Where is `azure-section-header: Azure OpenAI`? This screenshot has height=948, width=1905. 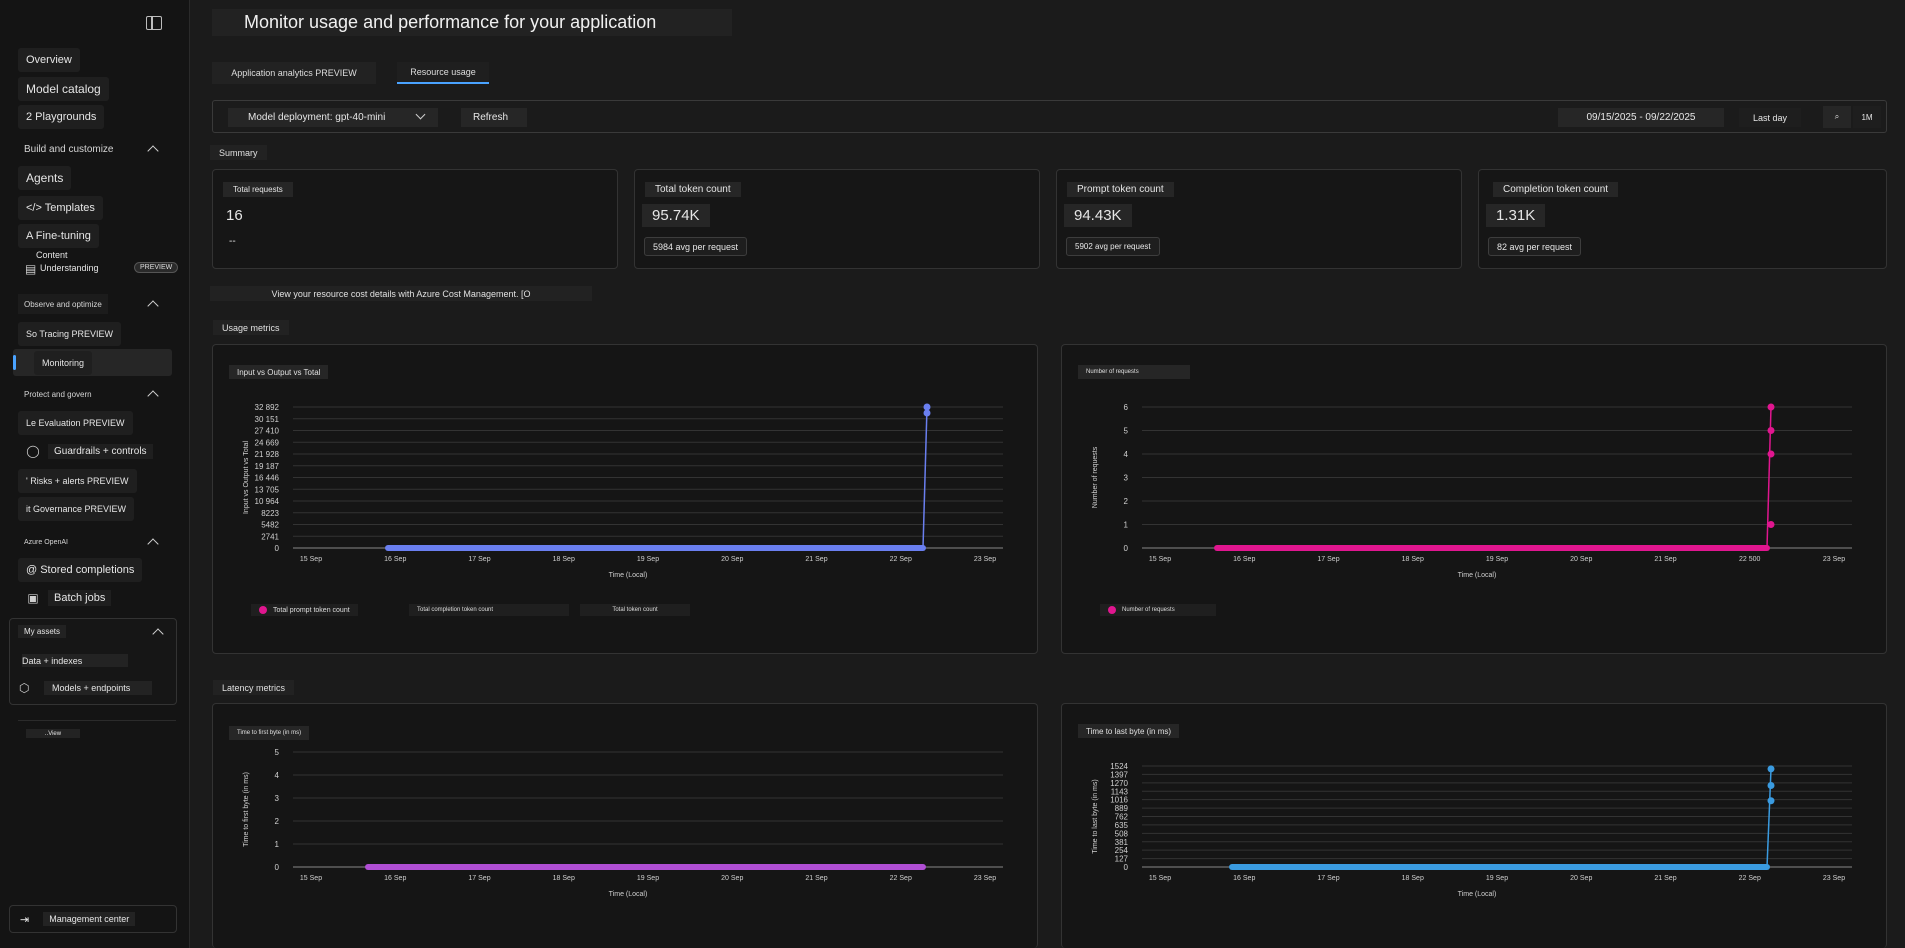
azure-section-header: Azure OpenAI is located at coordinates (46, 542).